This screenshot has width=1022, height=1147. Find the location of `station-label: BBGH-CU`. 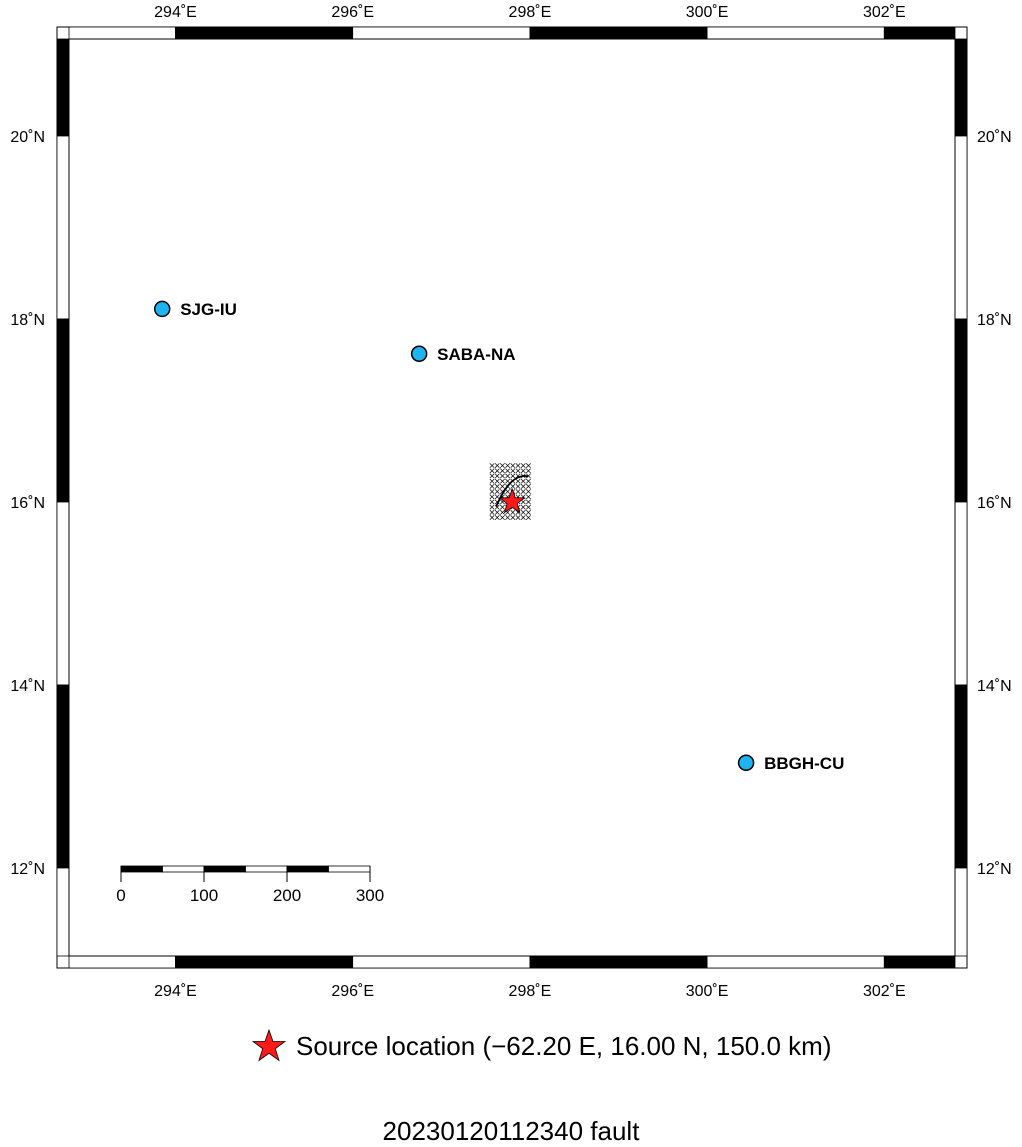

station-label: BBGH-CU is located at coordinates (804, 763).